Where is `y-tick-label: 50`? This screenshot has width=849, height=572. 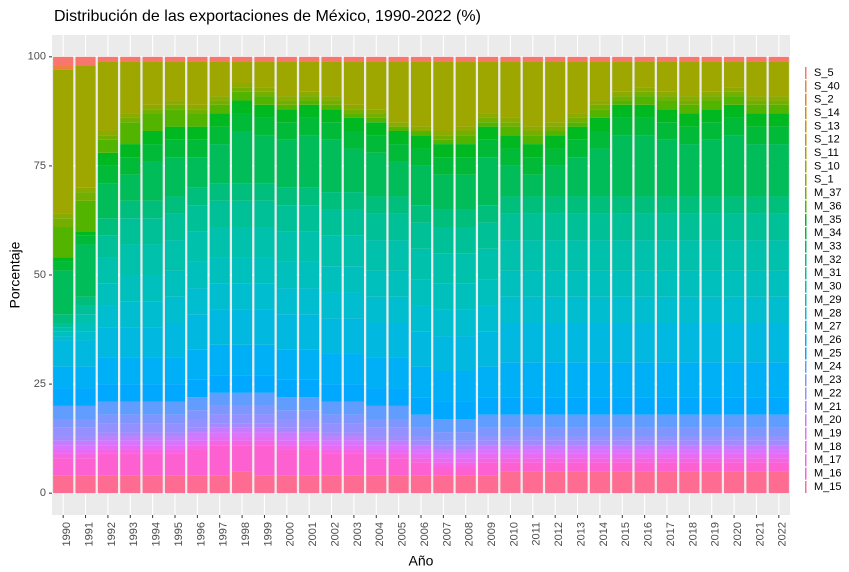
y-tick-label: 50 is located at coordinates (40, 275).